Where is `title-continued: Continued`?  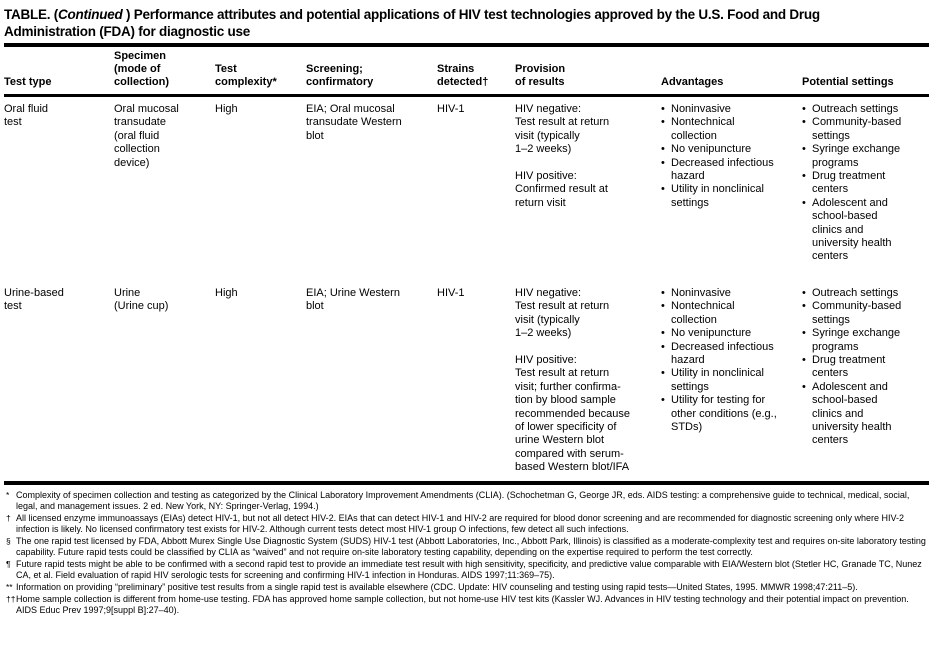 title-continued: Continued is located at coordinates (90, 14).